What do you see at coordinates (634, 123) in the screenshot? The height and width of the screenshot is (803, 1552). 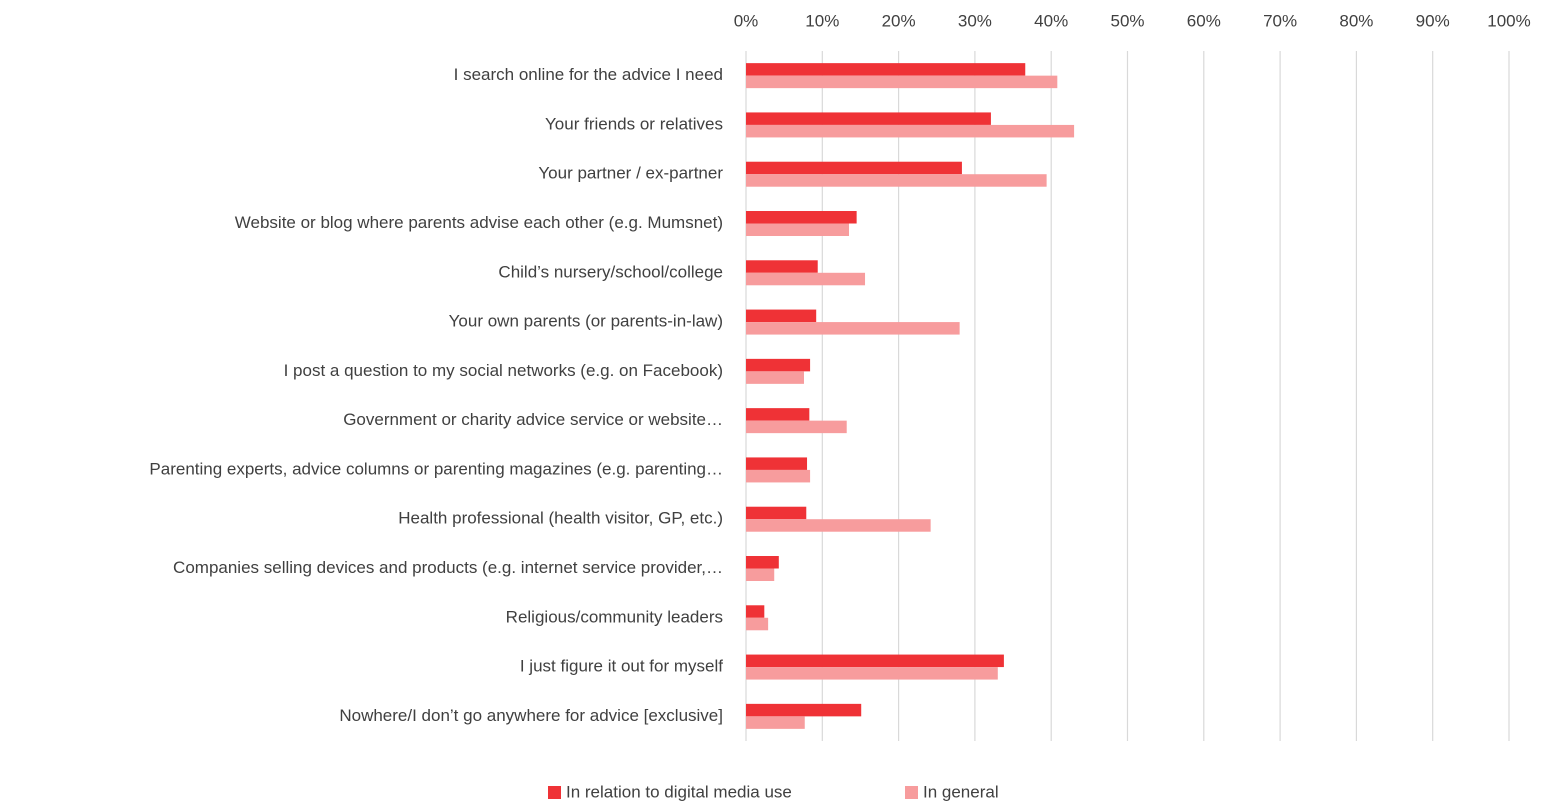 I see `y-tick-label: Your friends or relatives` at bounding box center [634, 123].